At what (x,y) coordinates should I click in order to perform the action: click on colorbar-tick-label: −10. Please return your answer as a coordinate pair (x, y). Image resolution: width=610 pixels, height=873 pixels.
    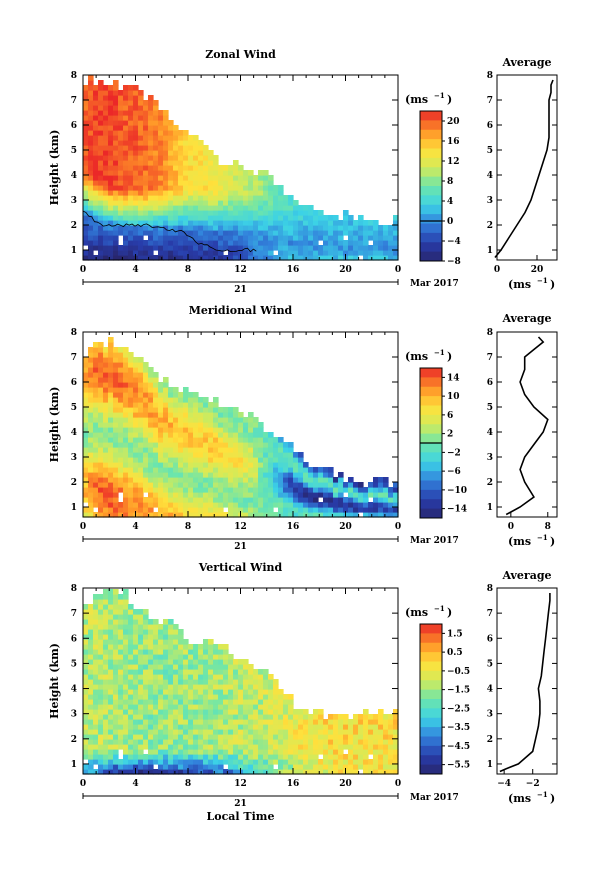
    Looking at the image, I should click on (457, 491).